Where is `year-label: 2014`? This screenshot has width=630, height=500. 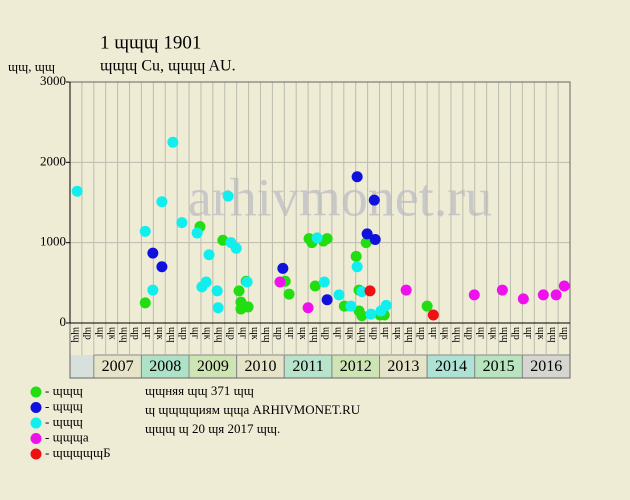
year-label: 2014 is located at coordinates (451, 366).